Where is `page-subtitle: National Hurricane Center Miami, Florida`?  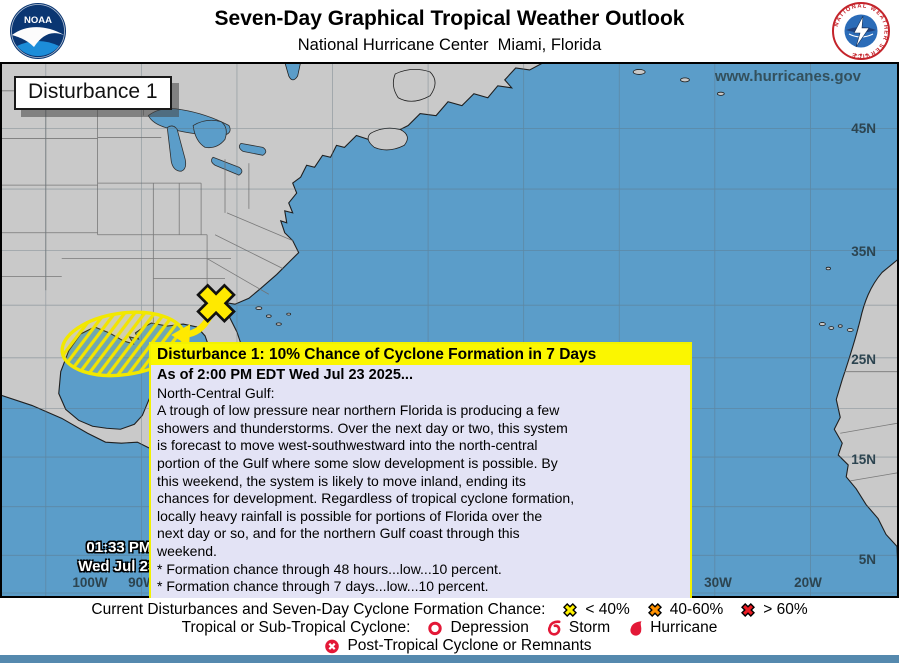 page-subtitle: National Hurricane Center Miami, Florida is located at coordinates (449, 45).